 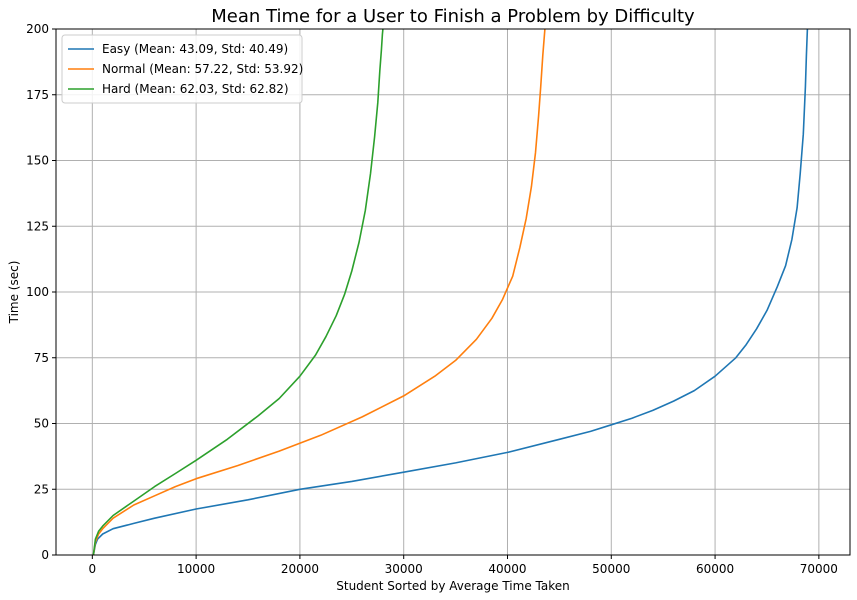 I want to click on x-tick-label: 10000, so click(x=196, y=569).